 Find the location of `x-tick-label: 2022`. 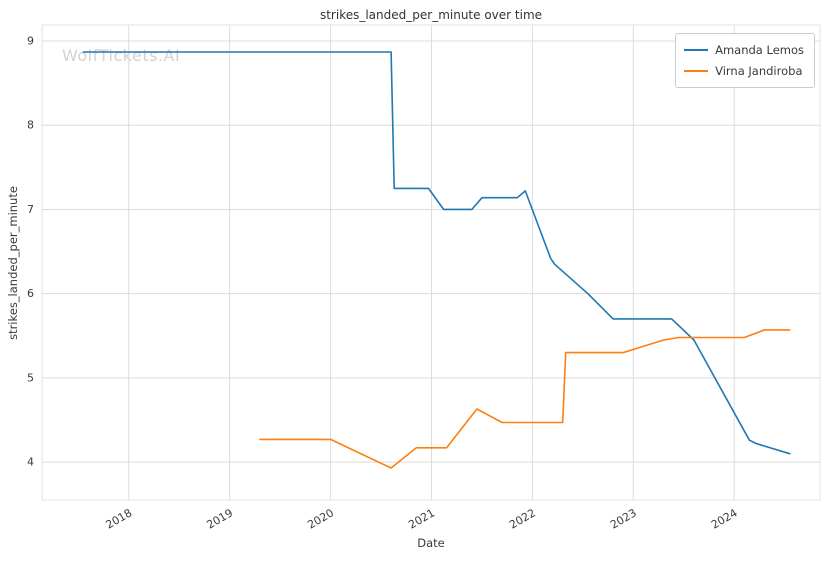

x-tick-label: 2022 is located at coordinates (522, 518).